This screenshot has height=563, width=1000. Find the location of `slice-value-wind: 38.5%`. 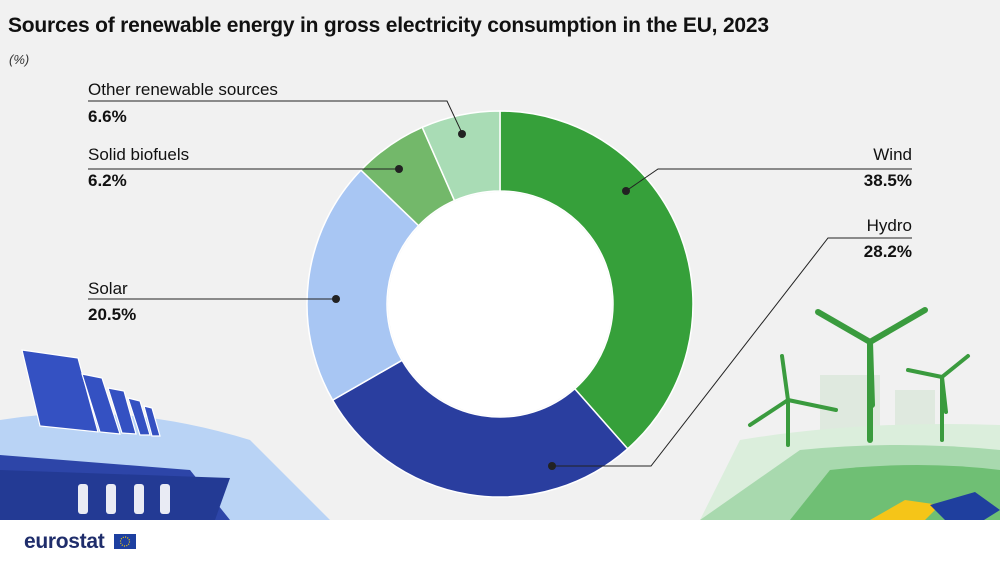

slice-value-wind: 38.5% is located at coordinates (887, 180).